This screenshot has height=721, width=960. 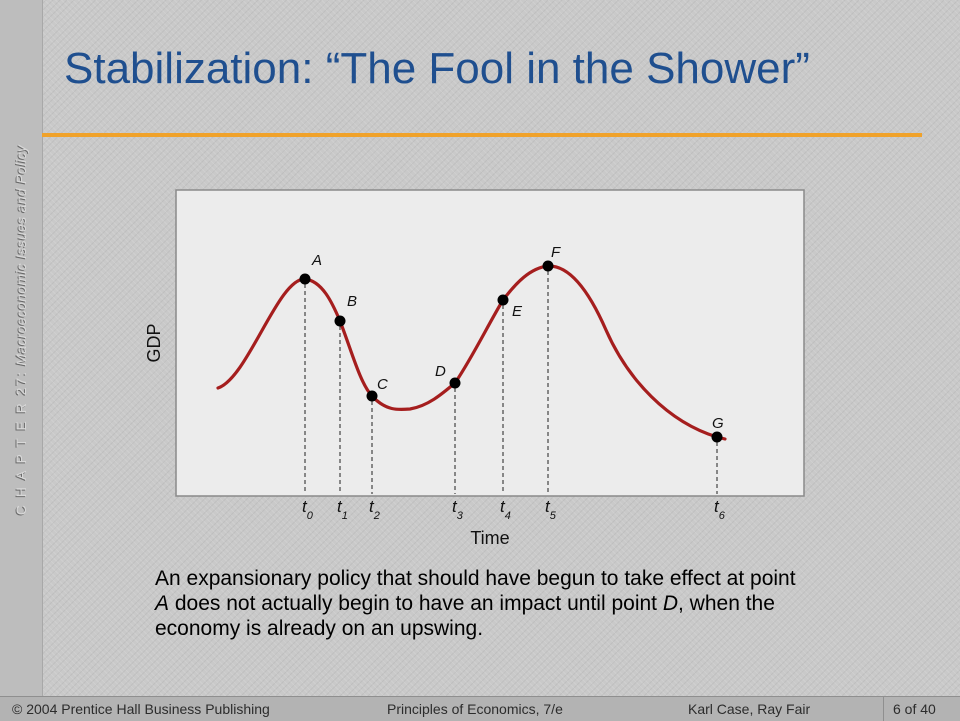 What do you see at coordinates (883, 709) in the screenshot?
I see `footer-divider` at bounding box center [883, 709].